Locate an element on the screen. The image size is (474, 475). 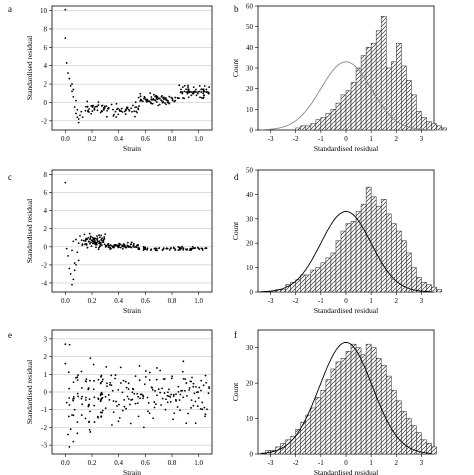
x-tick-label: 1 is located at coordinates (371, 139).